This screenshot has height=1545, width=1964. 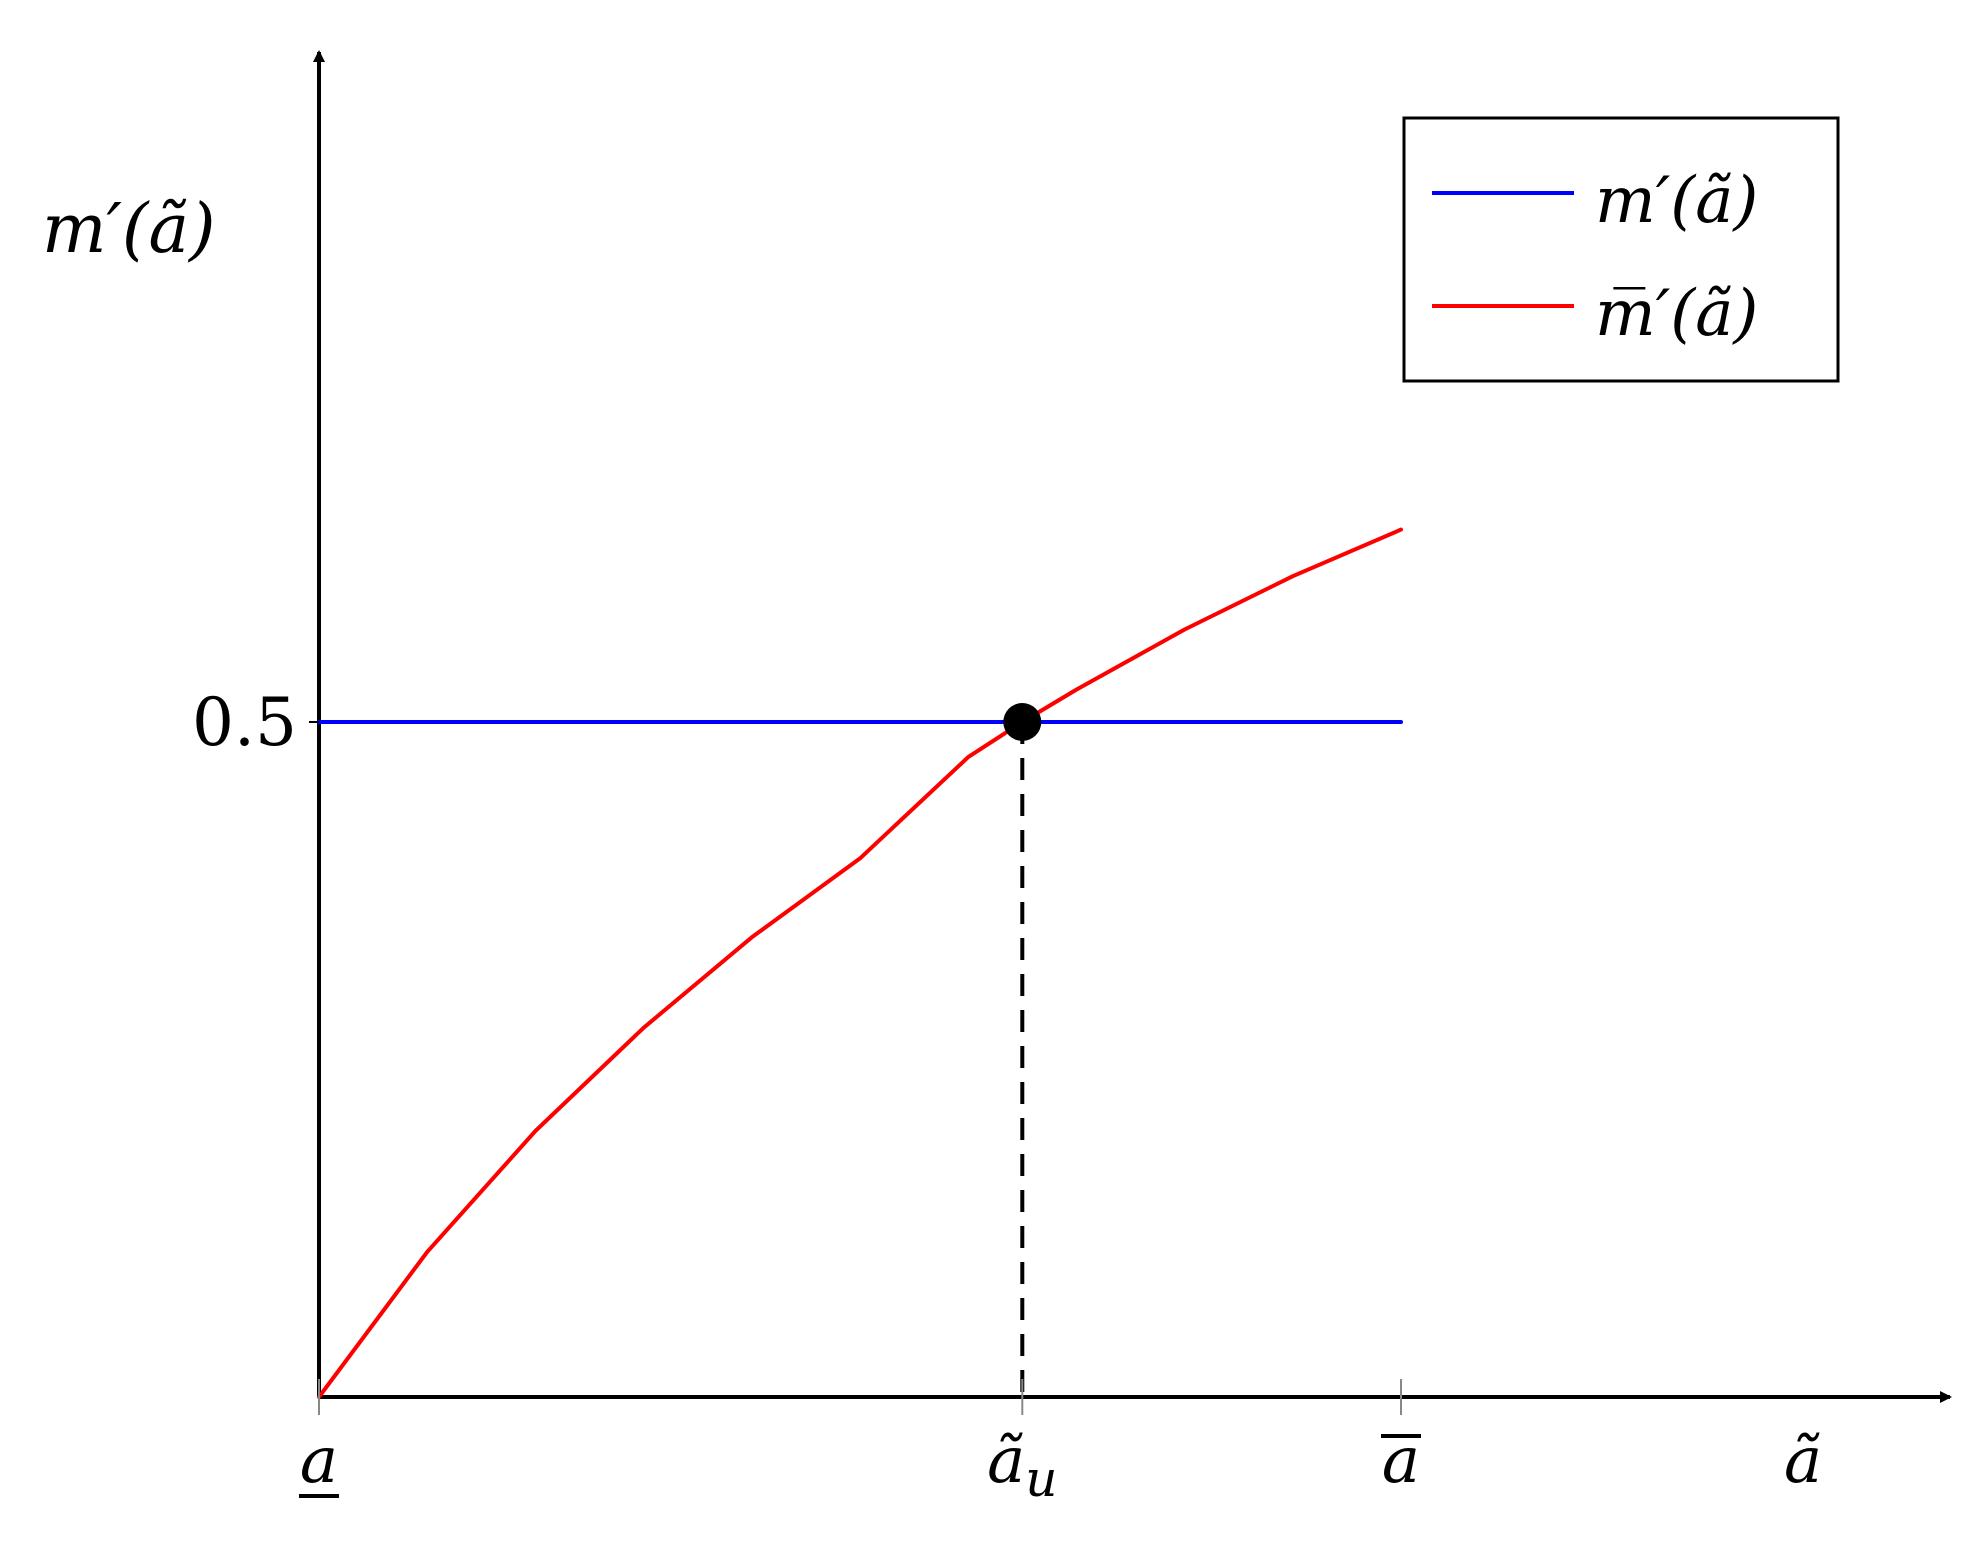 I want to click on x-tick-label-a_lower: a, so click(x=319, y=1461).